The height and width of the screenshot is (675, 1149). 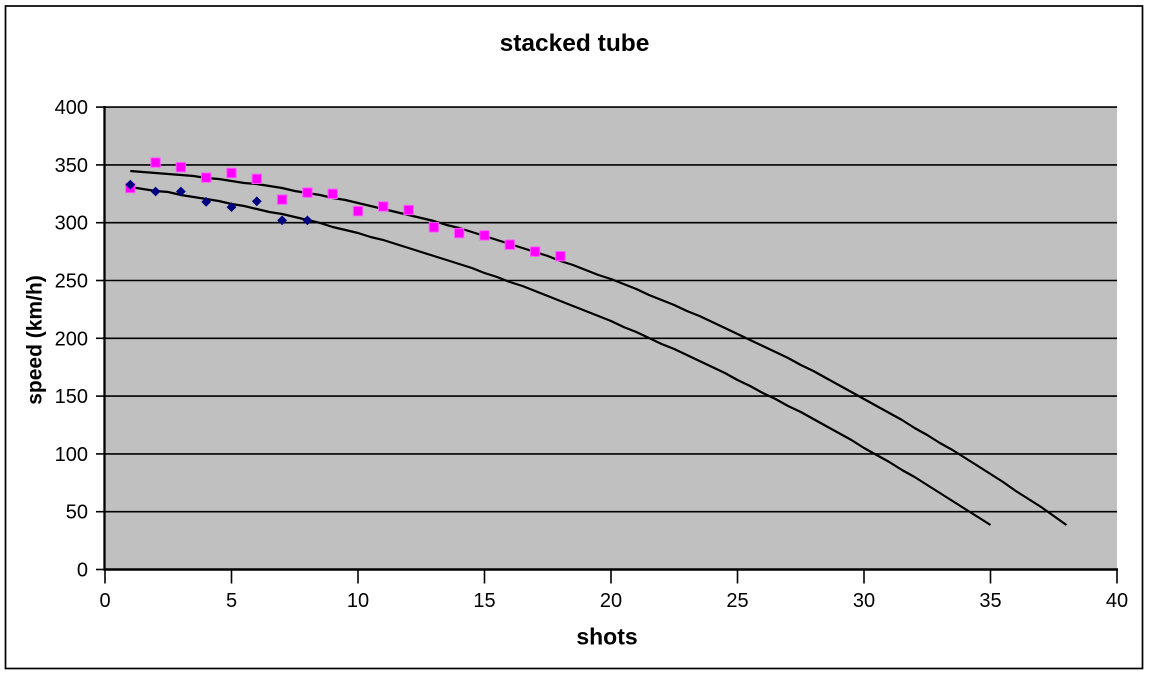 What do you see at coordinates (864, 601) in the screenshot?
I see `svg-text: 30` at bounding box center [864, 601].